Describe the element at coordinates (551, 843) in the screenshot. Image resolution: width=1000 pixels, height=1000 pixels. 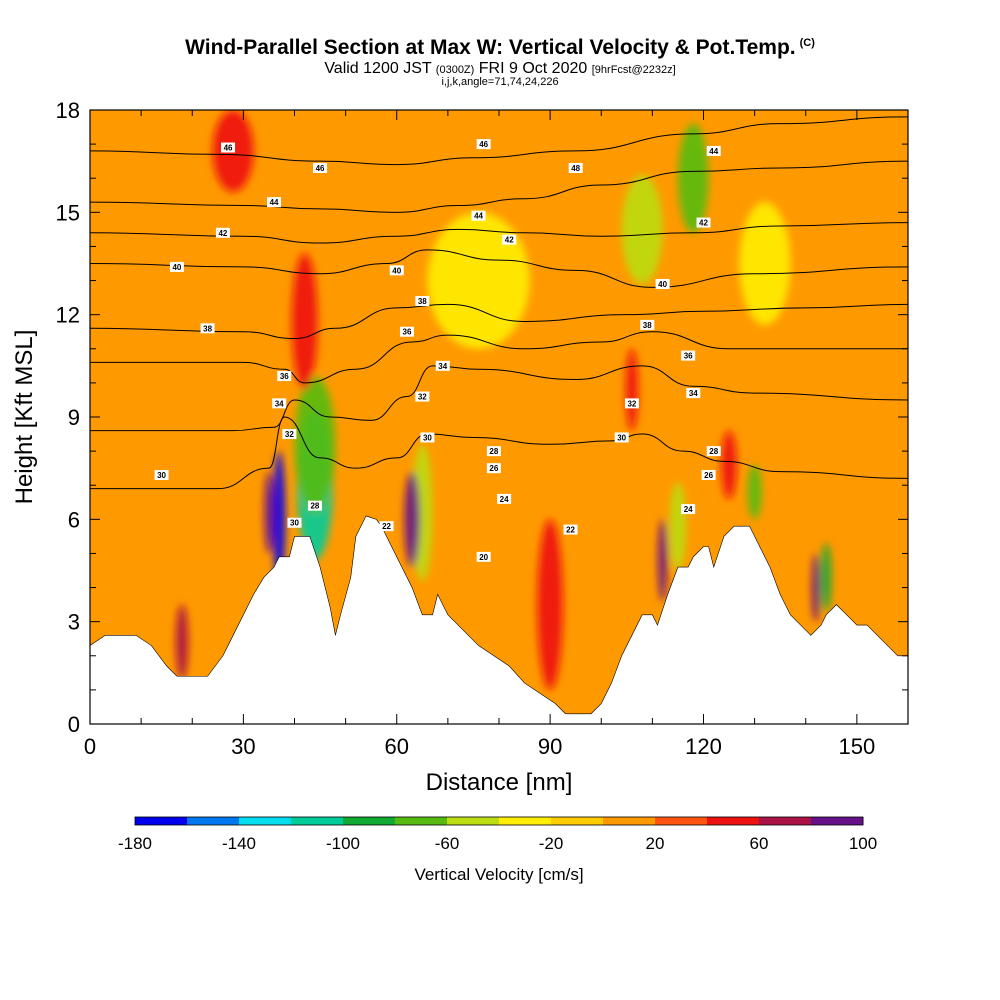
I see `colorbar-tick-label: -20` at that location.